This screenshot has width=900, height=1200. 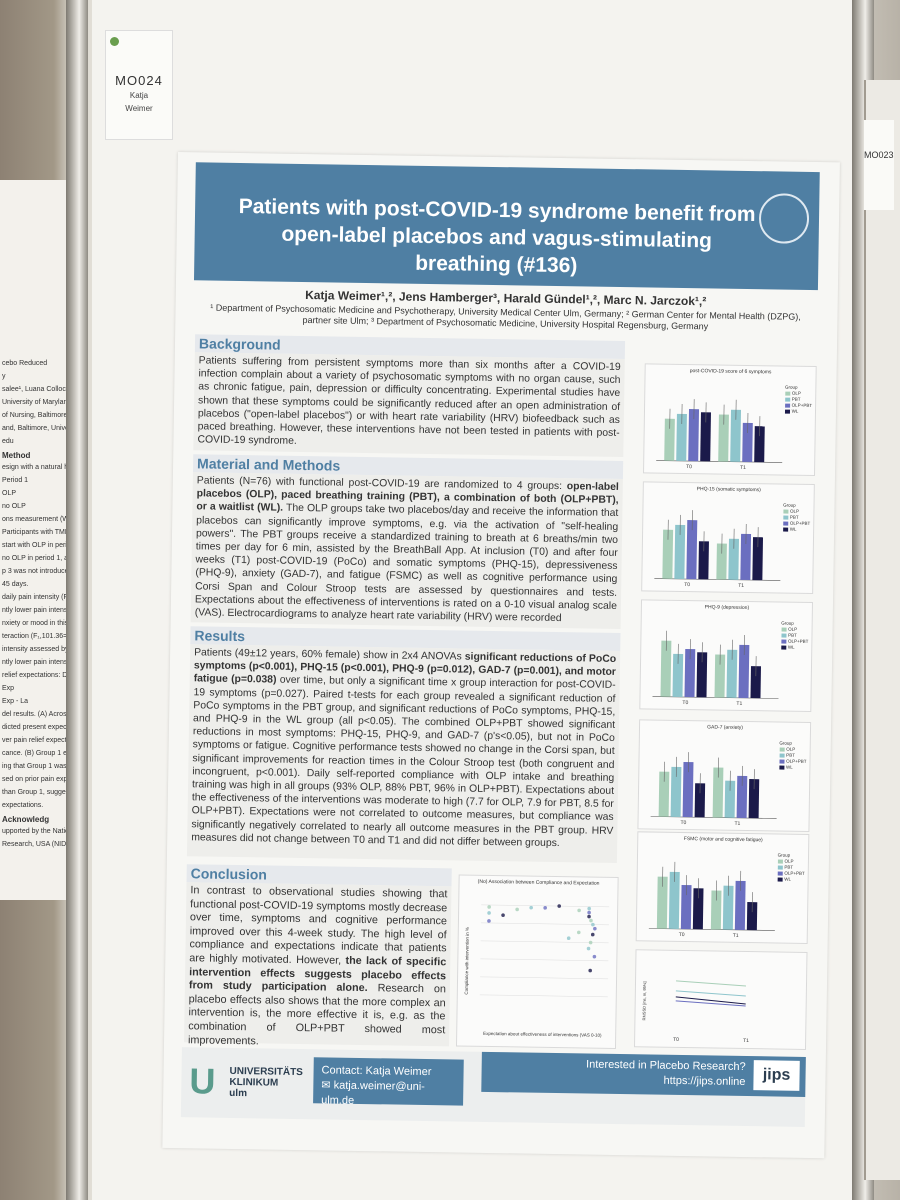 I want to click on hrv-x-tick: T0, so click(x=676, y=1040).